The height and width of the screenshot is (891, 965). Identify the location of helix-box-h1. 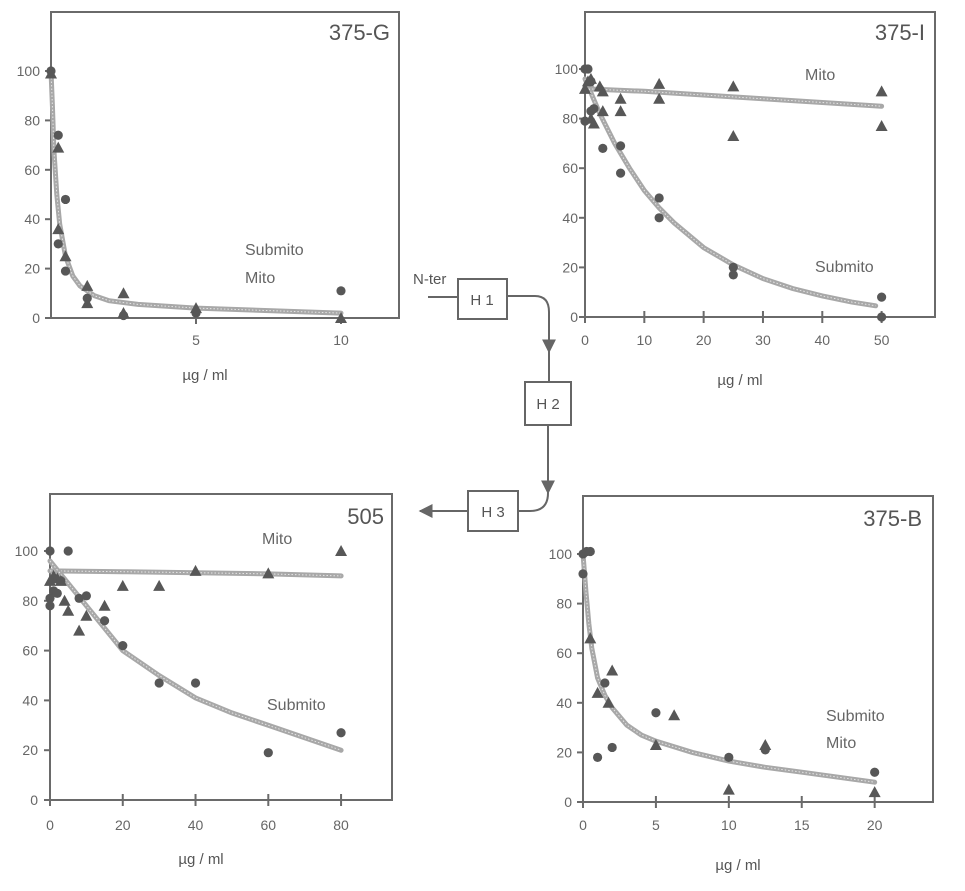
(482, 299).